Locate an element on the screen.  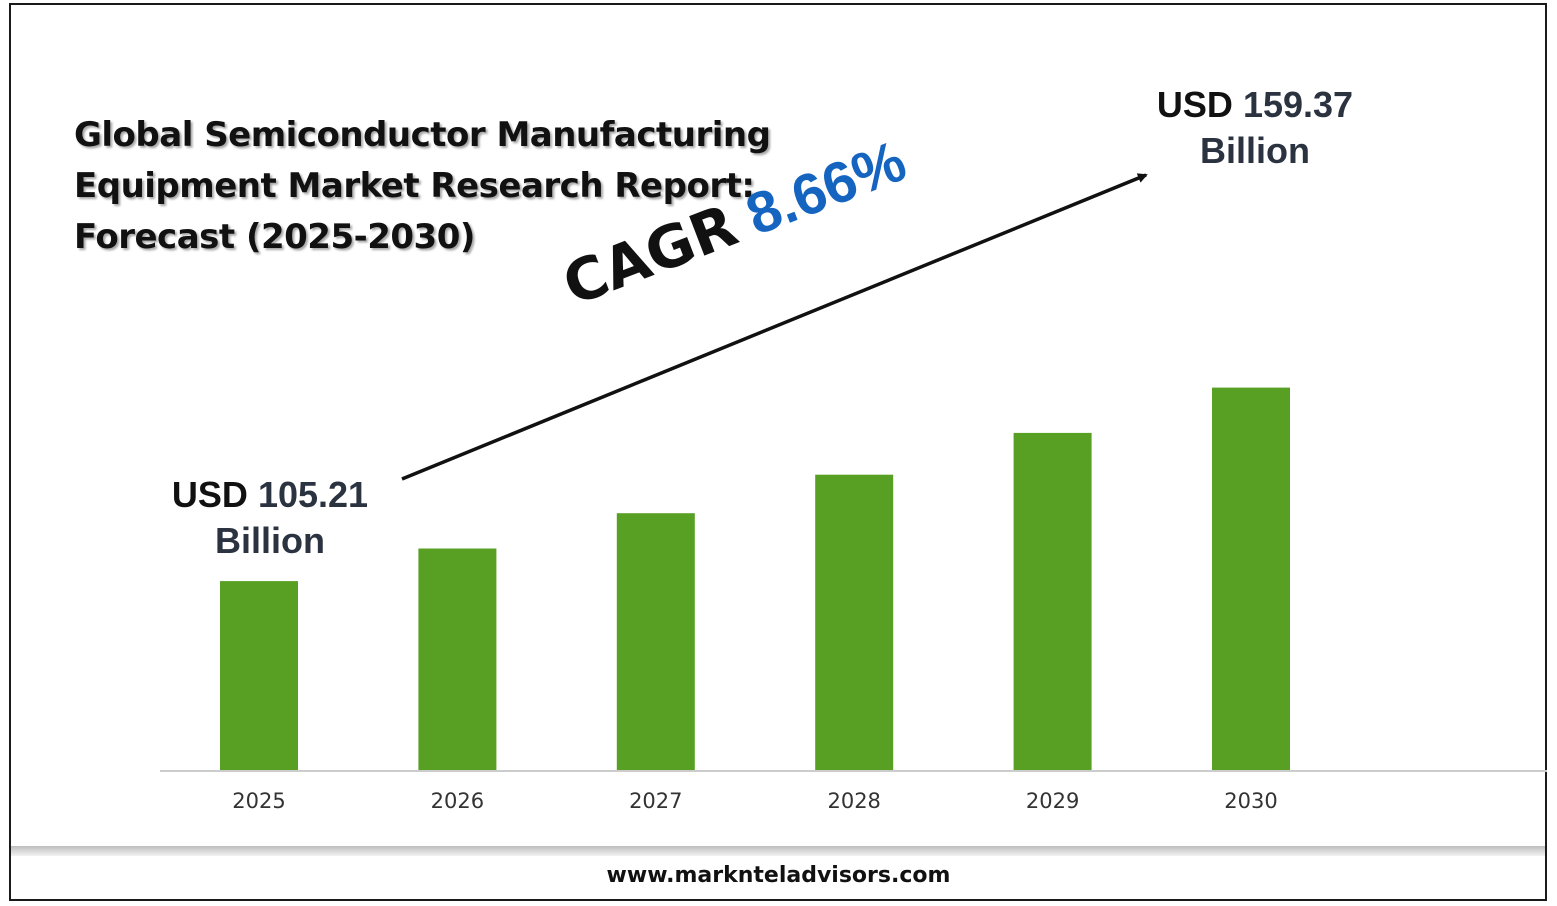
end-value-unit: Billion is located at coordinates (1255, 150).